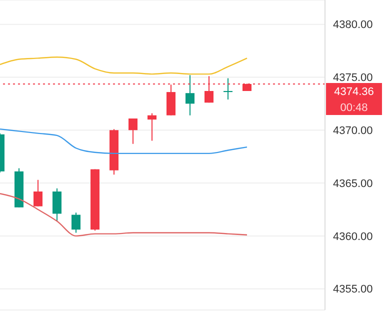  What do you see at coordinates (354, 108) in the screenshot?
I see `text: 00:48` at bounding box center [354, 108].